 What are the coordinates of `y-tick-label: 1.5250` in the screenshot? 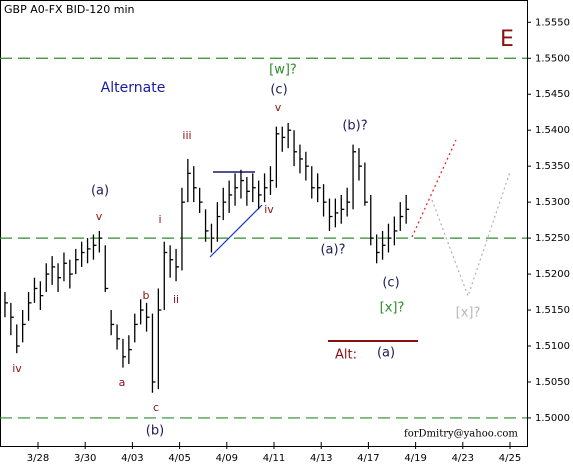 It's located at (552, 238).